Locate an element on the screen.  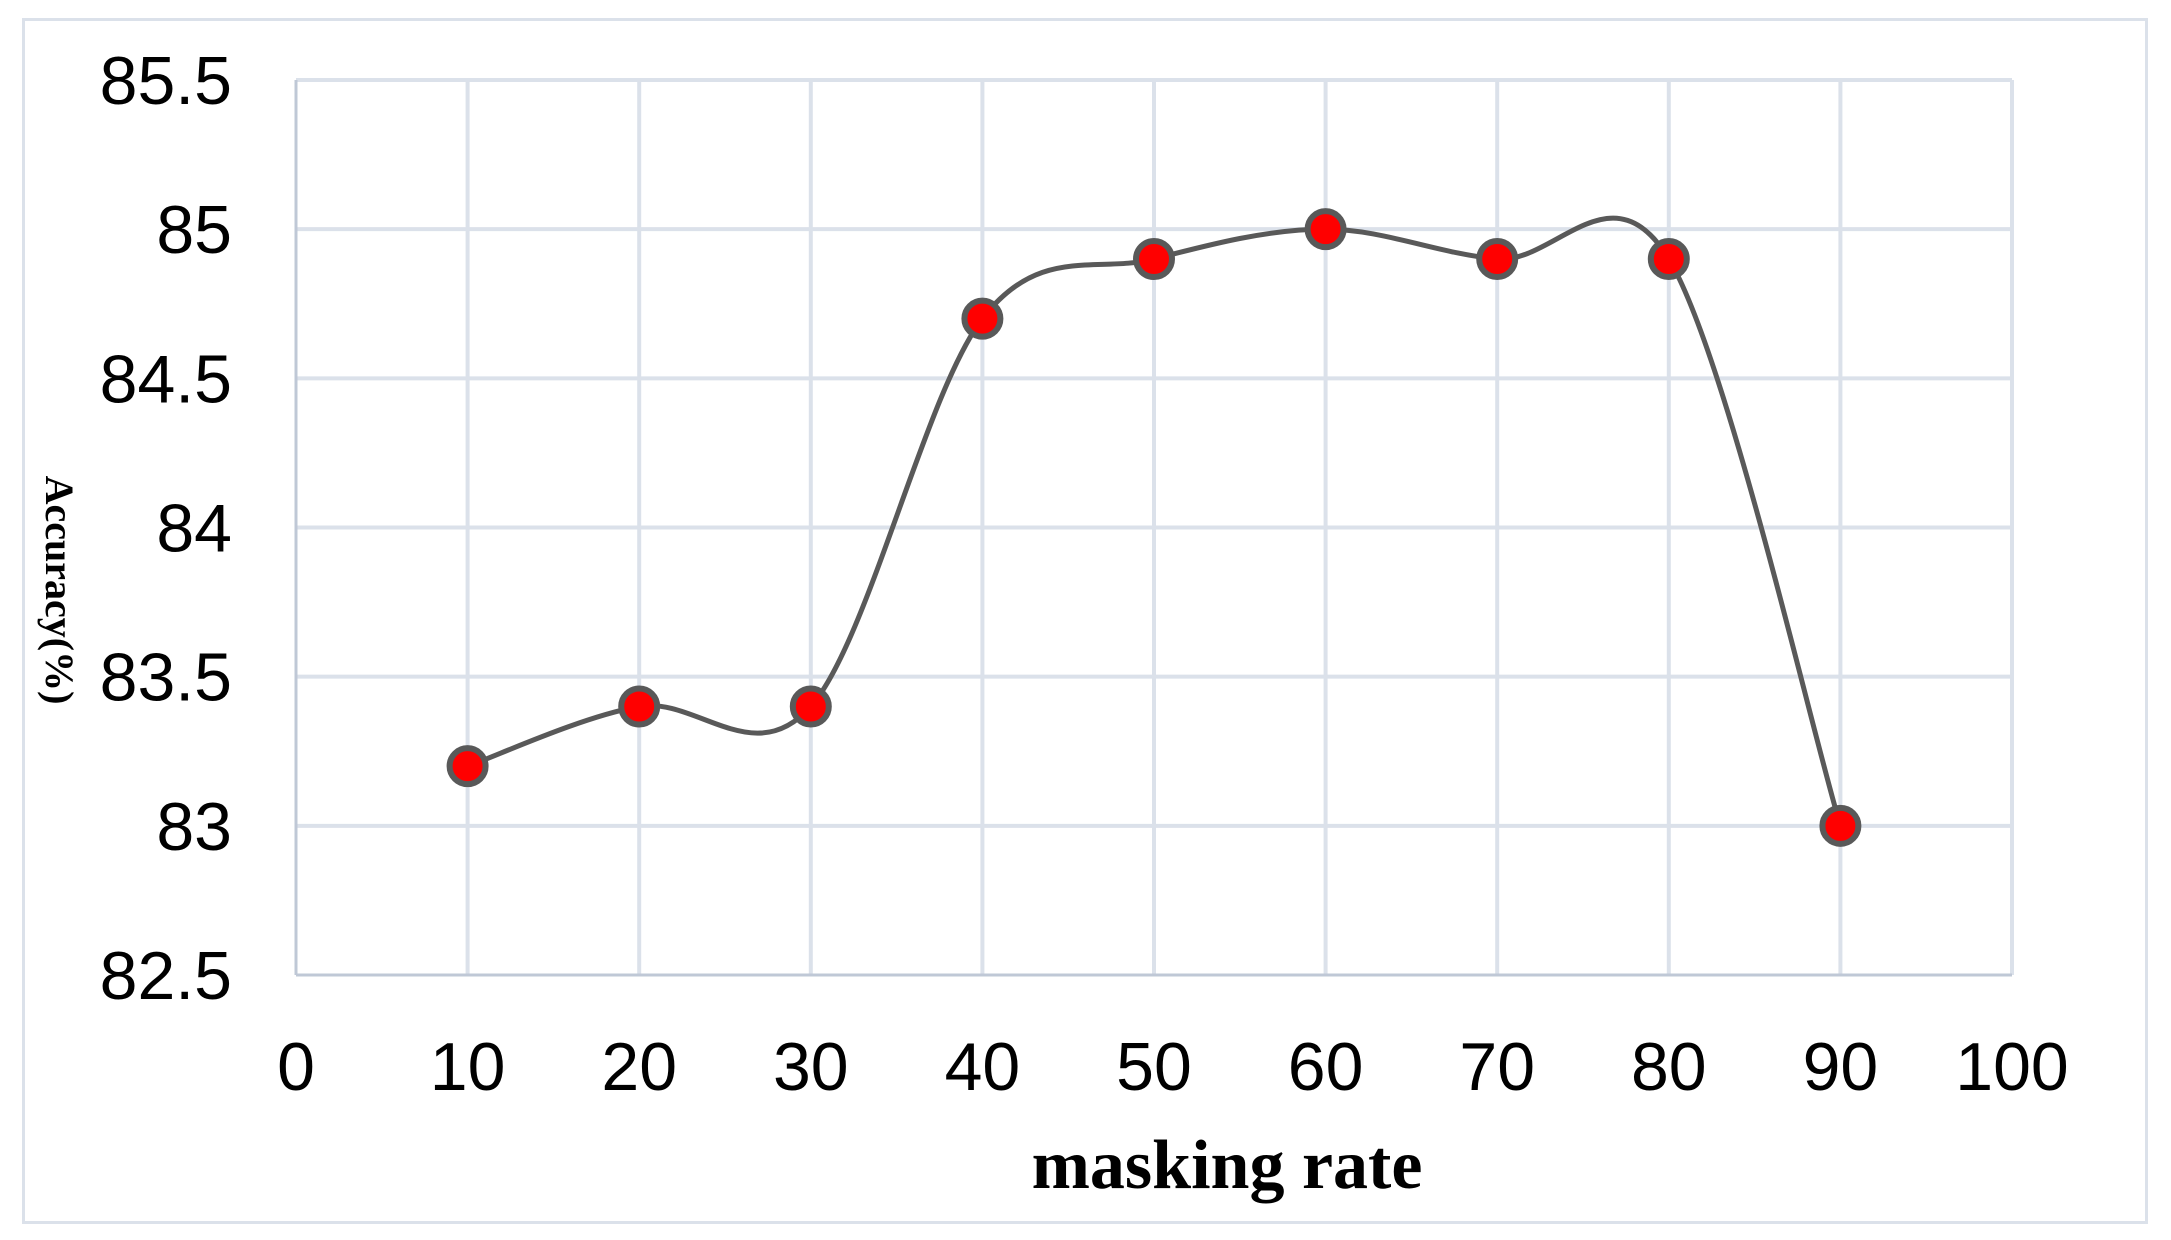
x-tick-label: 70 is located at coordinates (1497, 1067).